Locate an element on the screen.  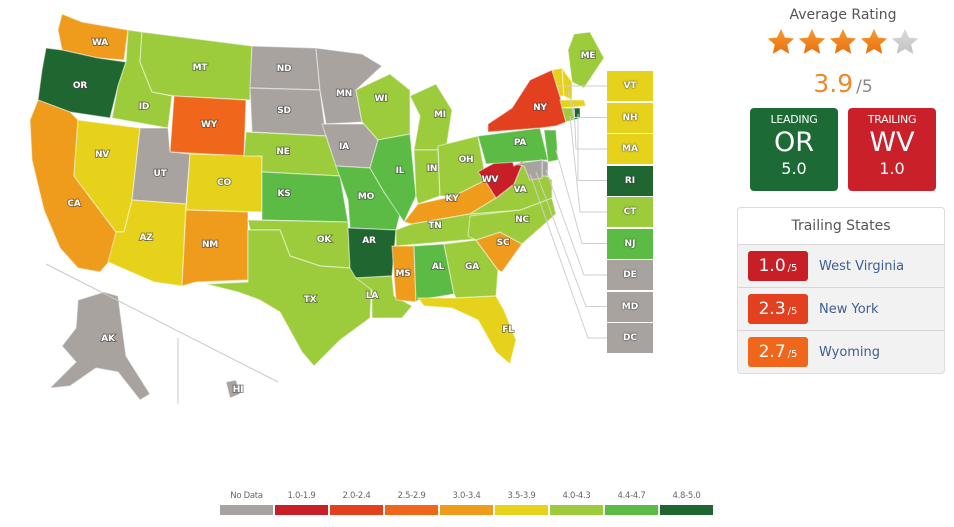
state-label-sc: SC is located at coordinates (503, 243).